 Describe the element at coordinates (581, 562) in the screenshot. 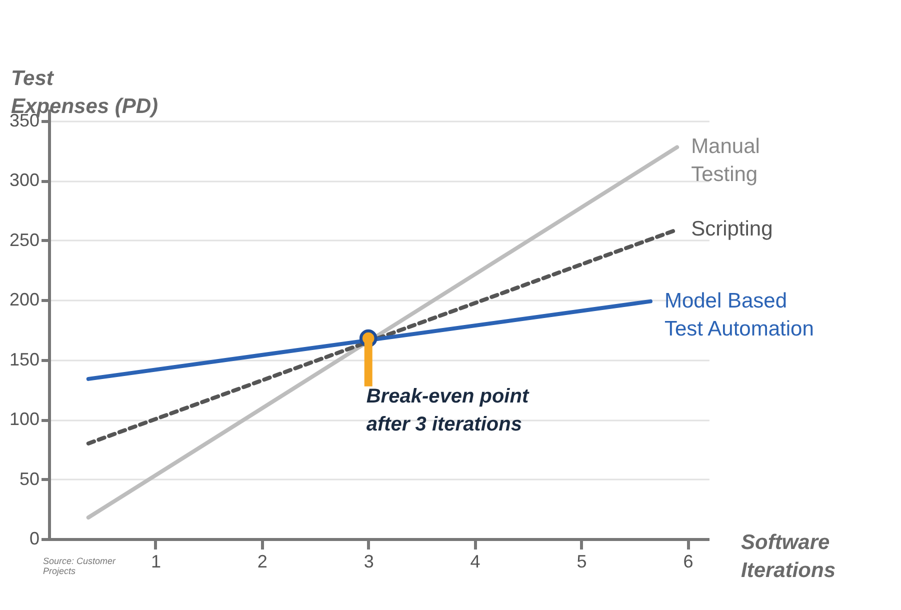

I see `x-tick-label: 5` at that location.